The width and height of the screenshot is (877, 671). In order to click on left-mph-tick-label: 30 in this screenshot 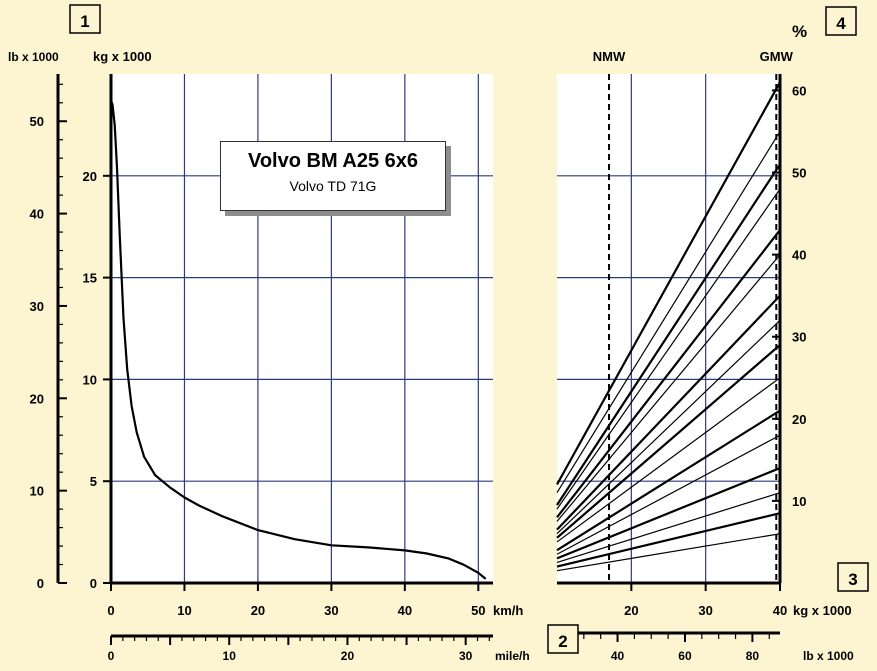, I will do `click(466, 656)`.